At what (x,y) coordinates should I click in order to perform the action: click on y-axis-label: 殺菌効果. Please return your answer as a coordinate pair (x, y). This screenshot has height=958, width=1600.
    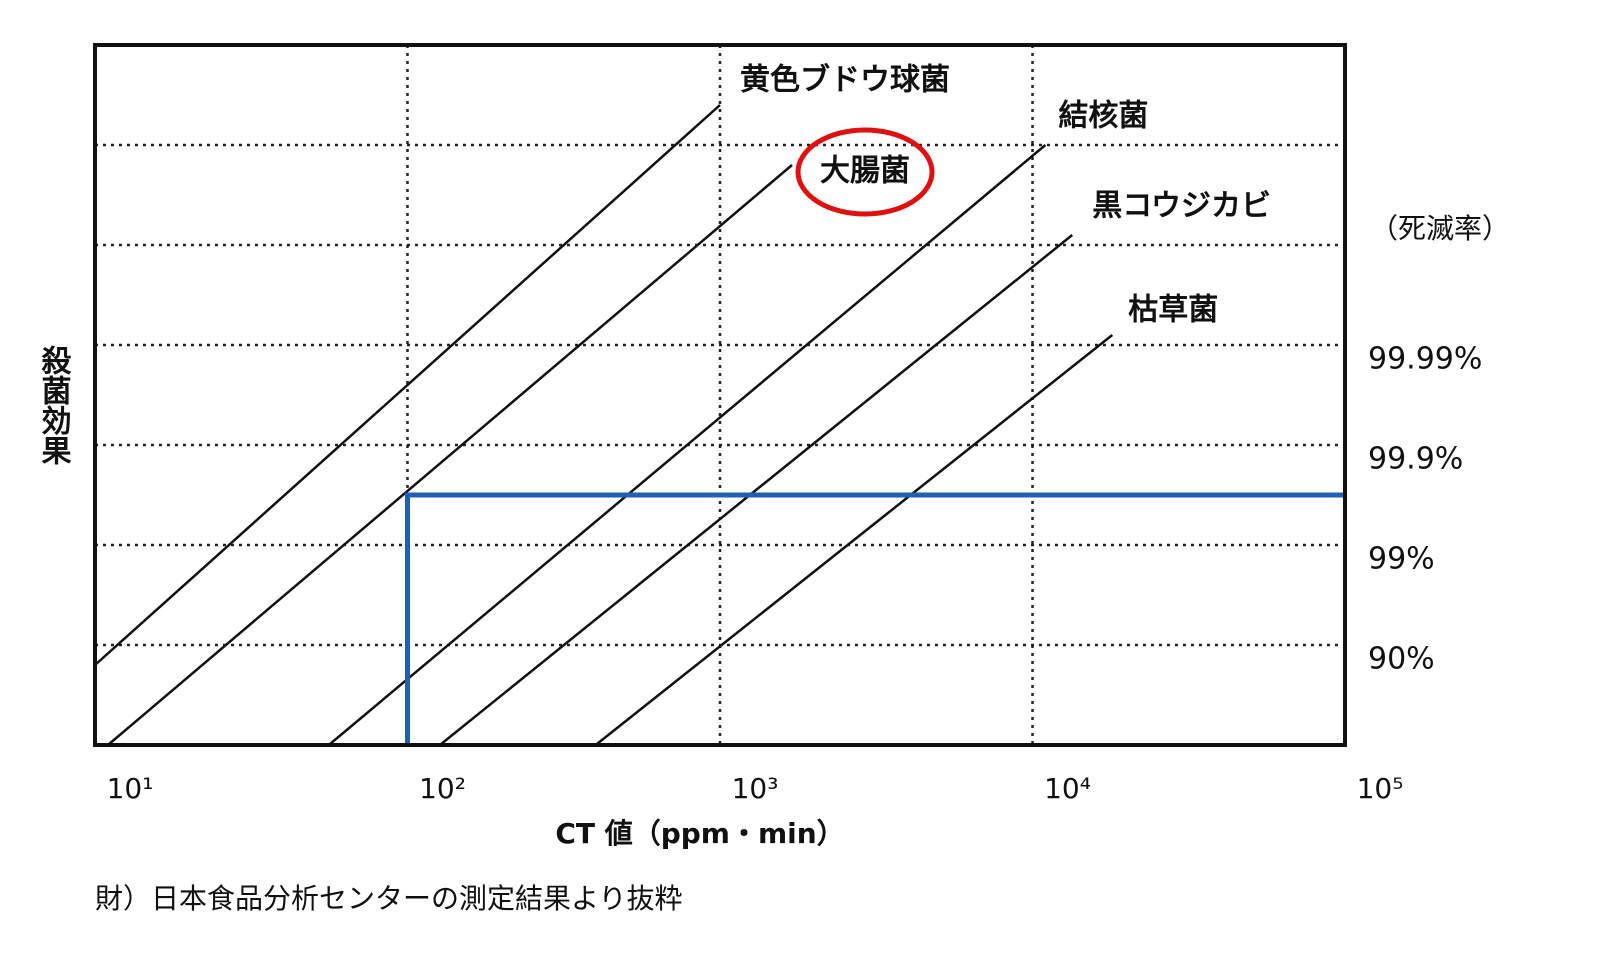
    Looking at the image, I should click on (54, 405).